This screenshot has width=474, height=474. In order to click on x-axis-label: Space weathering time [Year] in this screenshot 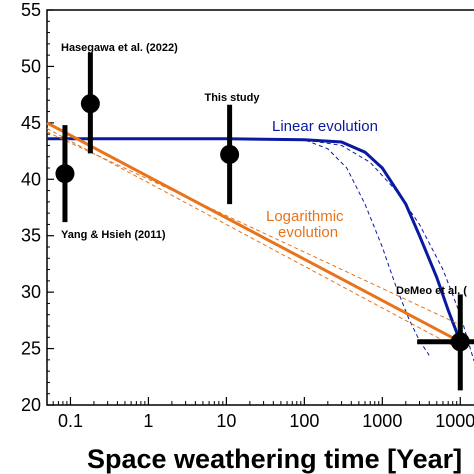, I will do `click(274, 459)`.